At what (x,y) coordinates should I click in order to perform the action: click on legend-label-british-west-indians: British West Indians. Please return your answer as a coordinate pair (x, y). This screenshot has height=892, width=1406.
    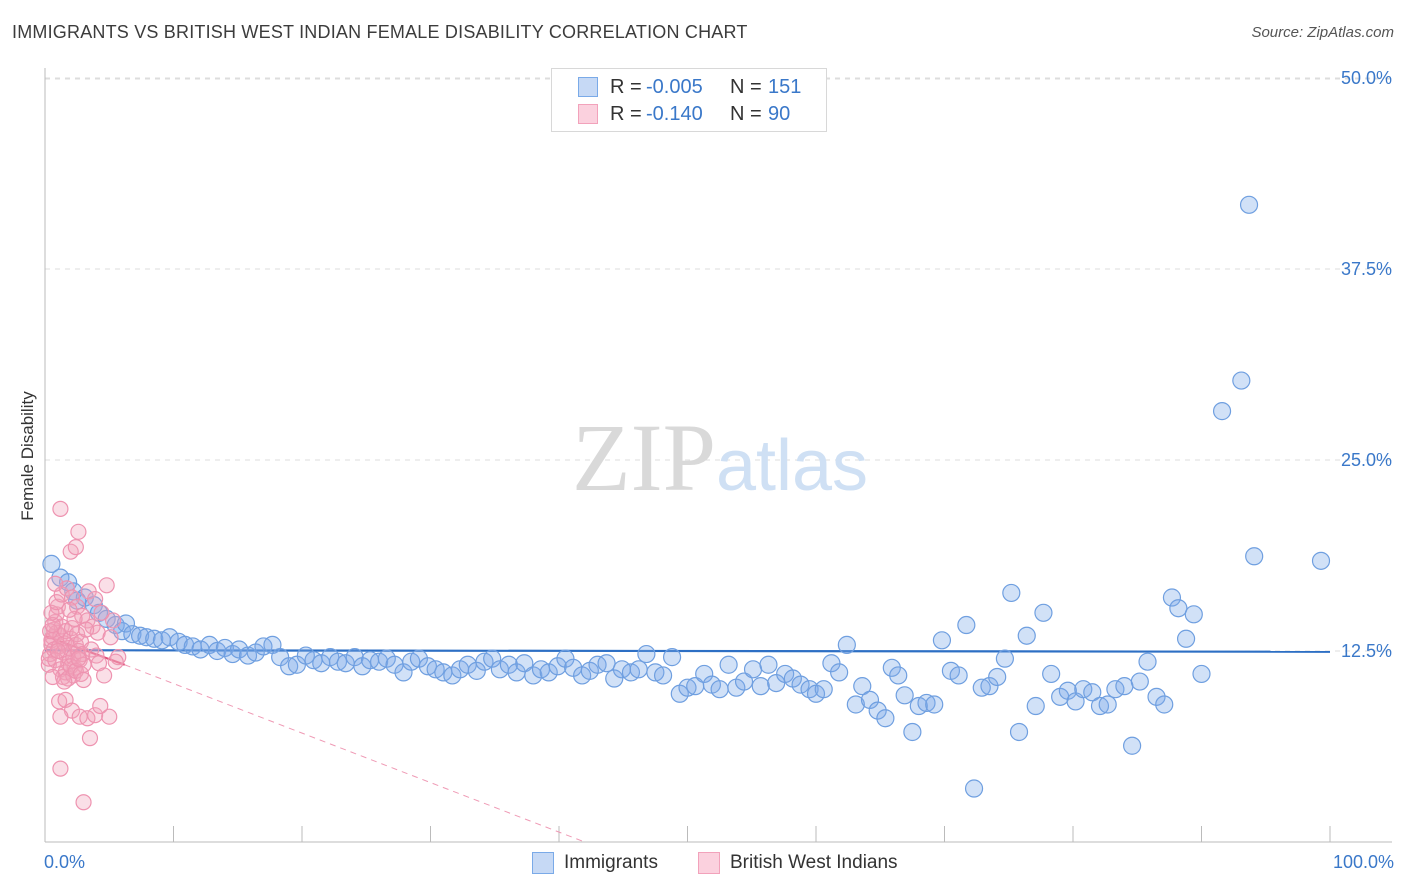
    Looking at the image, I should click on (814, 862).